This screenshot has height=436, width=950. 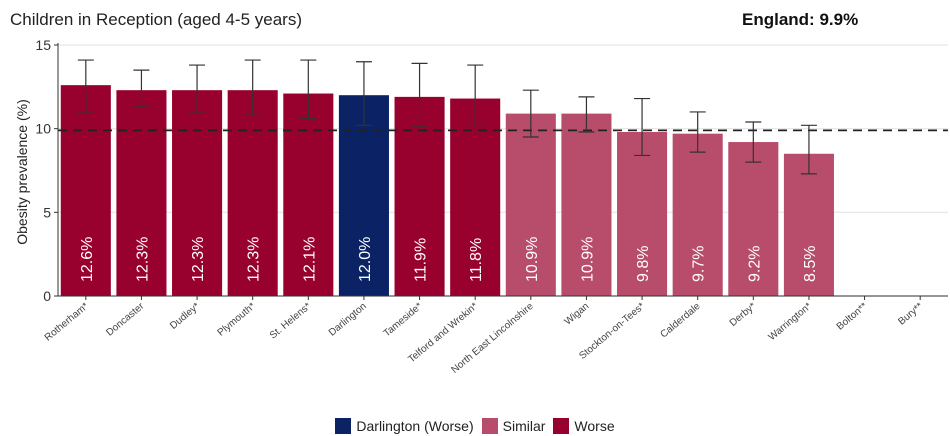 I want to click on x-tick-label: Plymouth*, so click(x=237, y=320).